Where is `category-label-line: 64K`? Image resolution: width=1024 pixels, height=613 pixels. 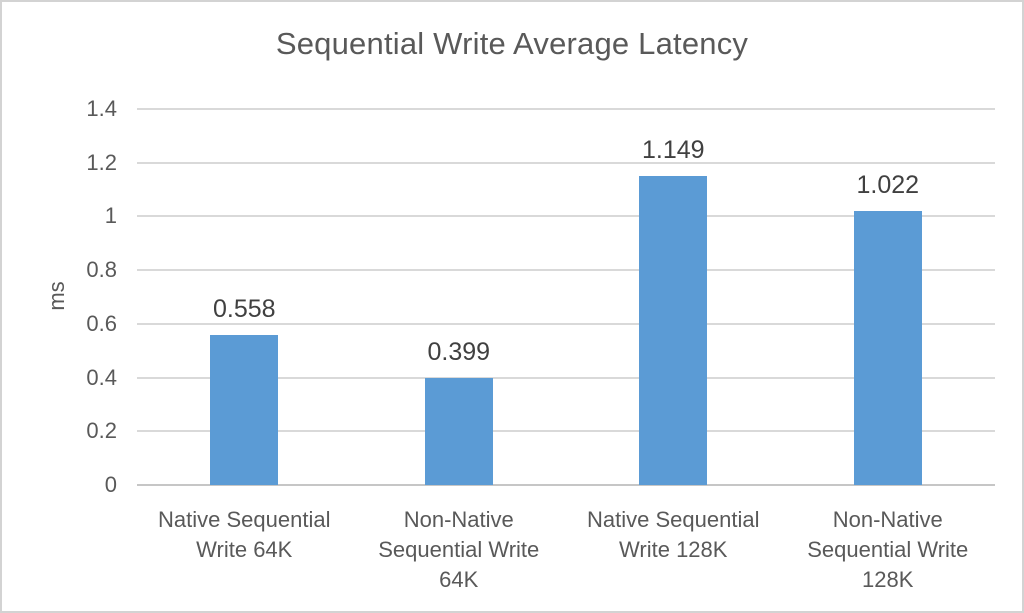 category-label-line: 64K is located at coordinates (459, 579).